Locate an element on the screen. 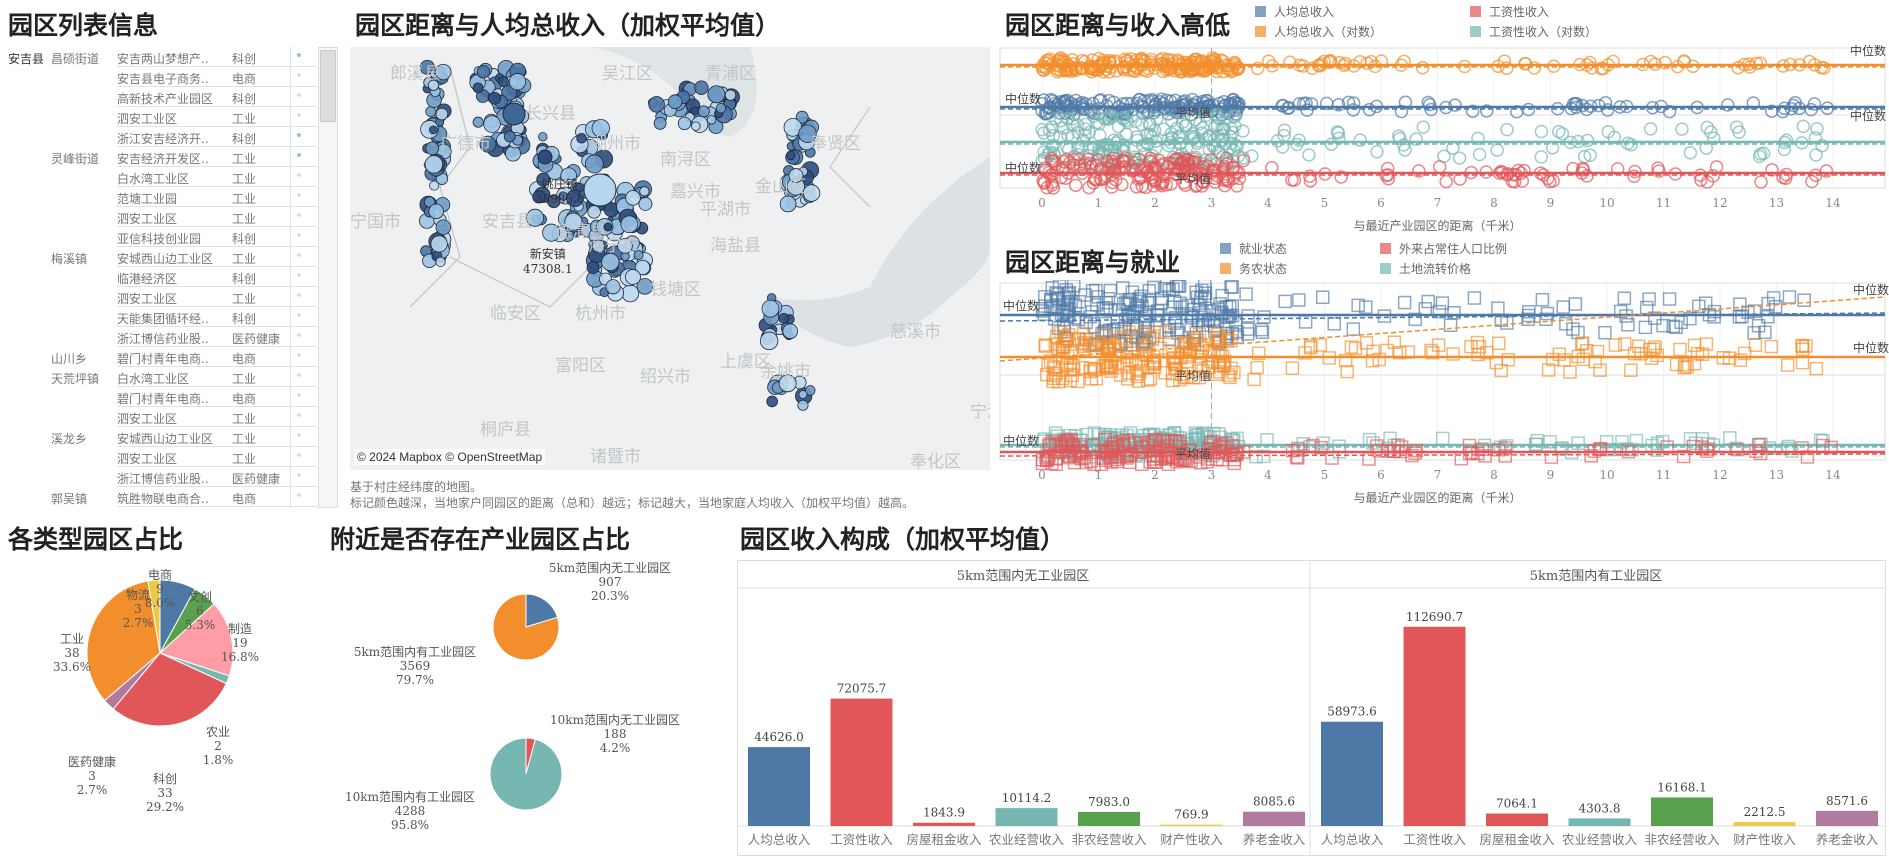  income_scatter-legend-item: 人均总收入（对数） is located at coordinates (1318, 31).